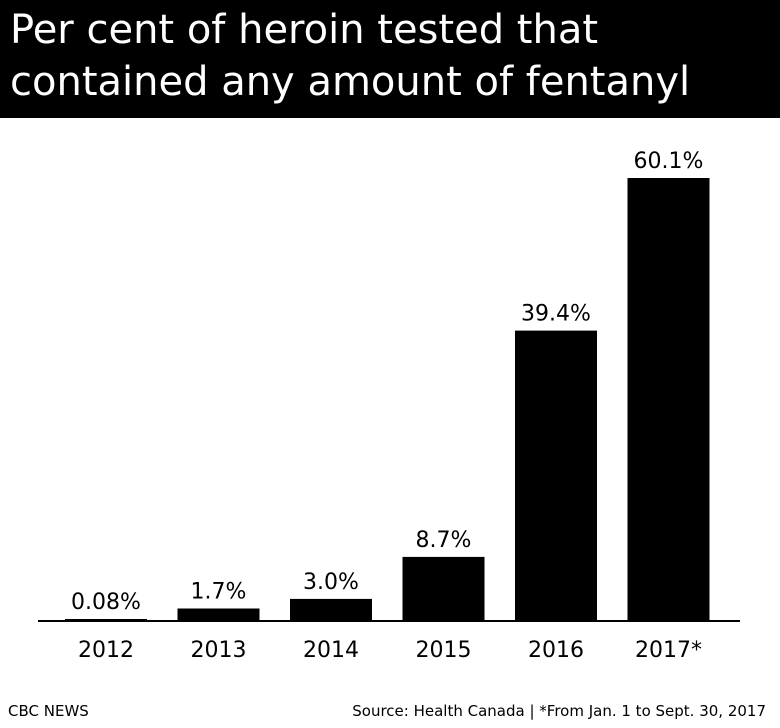 This screenshot has width=780, height=728. I want to click on x-tick-label-2017: 2017*, so click(668, 650).